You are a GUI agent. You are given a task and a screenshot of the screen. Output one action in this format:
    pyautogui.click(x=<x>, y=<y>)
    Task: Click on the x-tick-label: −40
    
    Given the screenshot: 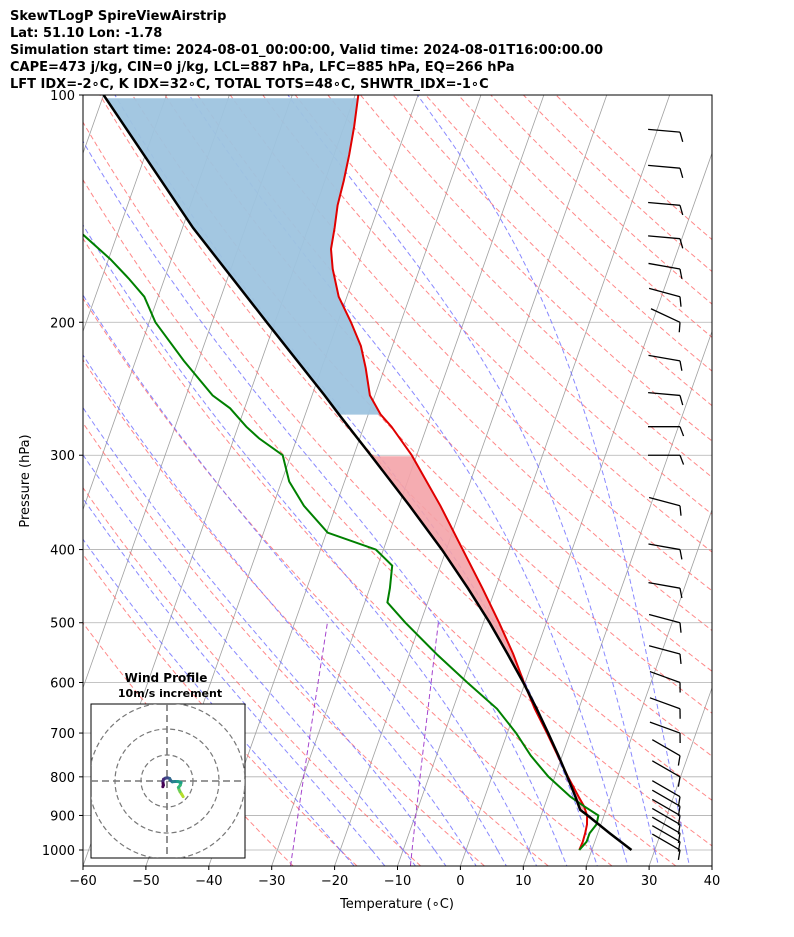 What is the action you would take?
    pyautogui.click(x=208, y=881)
    